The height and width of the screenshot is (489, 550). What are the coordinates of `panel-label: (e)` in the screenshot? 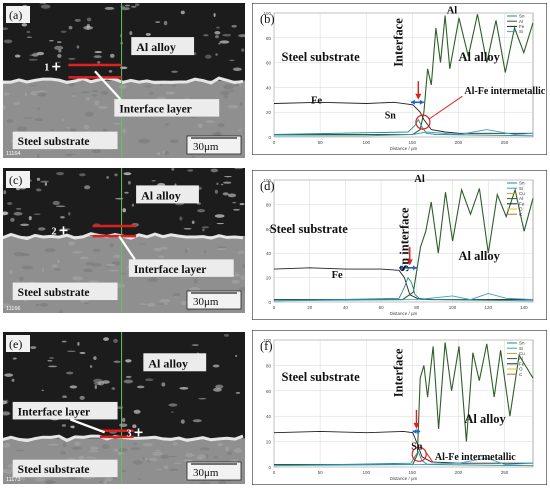 It's located at (18, 343).